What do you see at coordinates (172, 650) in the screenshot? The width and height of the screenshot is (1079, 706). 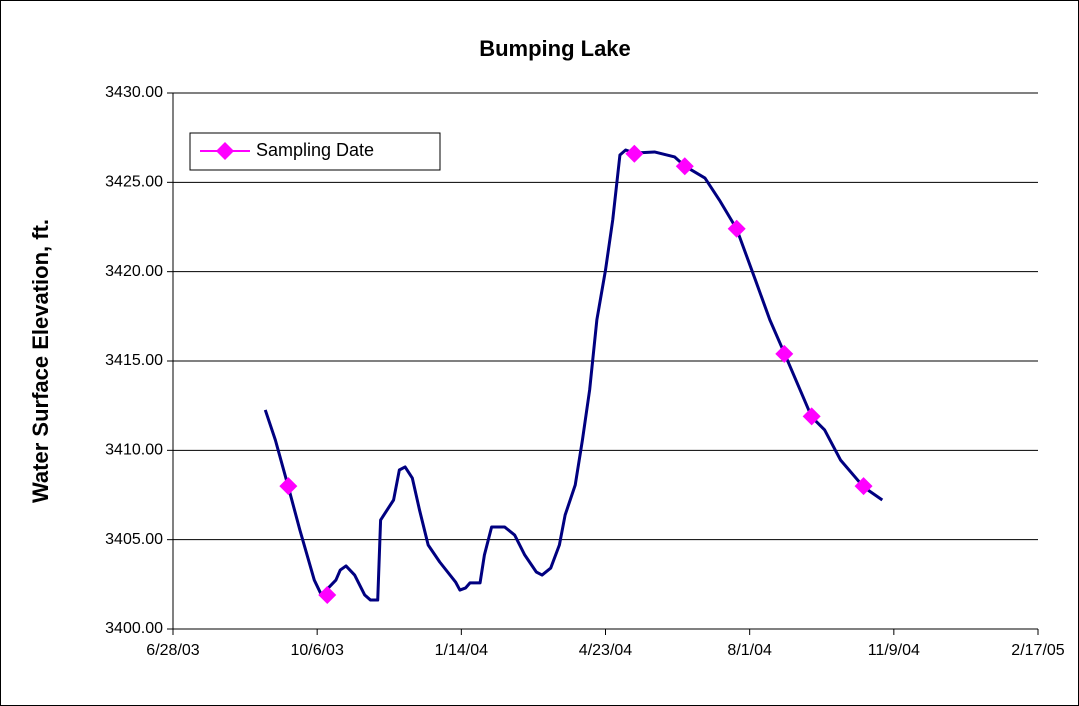 I see `x-tick-label: 6/28/03` at bounding box center [172, 650].